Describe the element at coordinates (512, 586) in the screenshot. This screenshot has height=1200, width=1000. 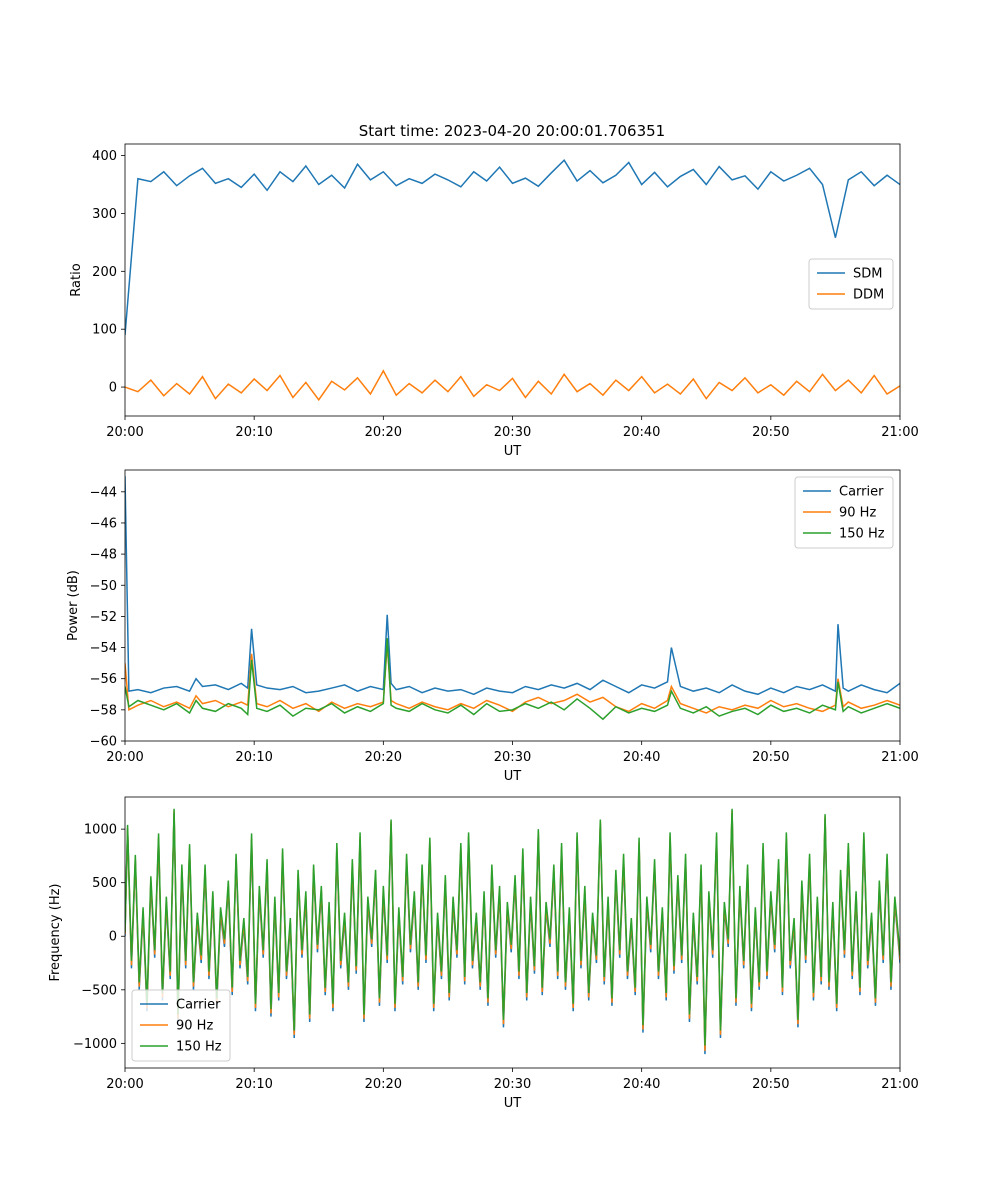
I see `series-line-carrier` at that location.